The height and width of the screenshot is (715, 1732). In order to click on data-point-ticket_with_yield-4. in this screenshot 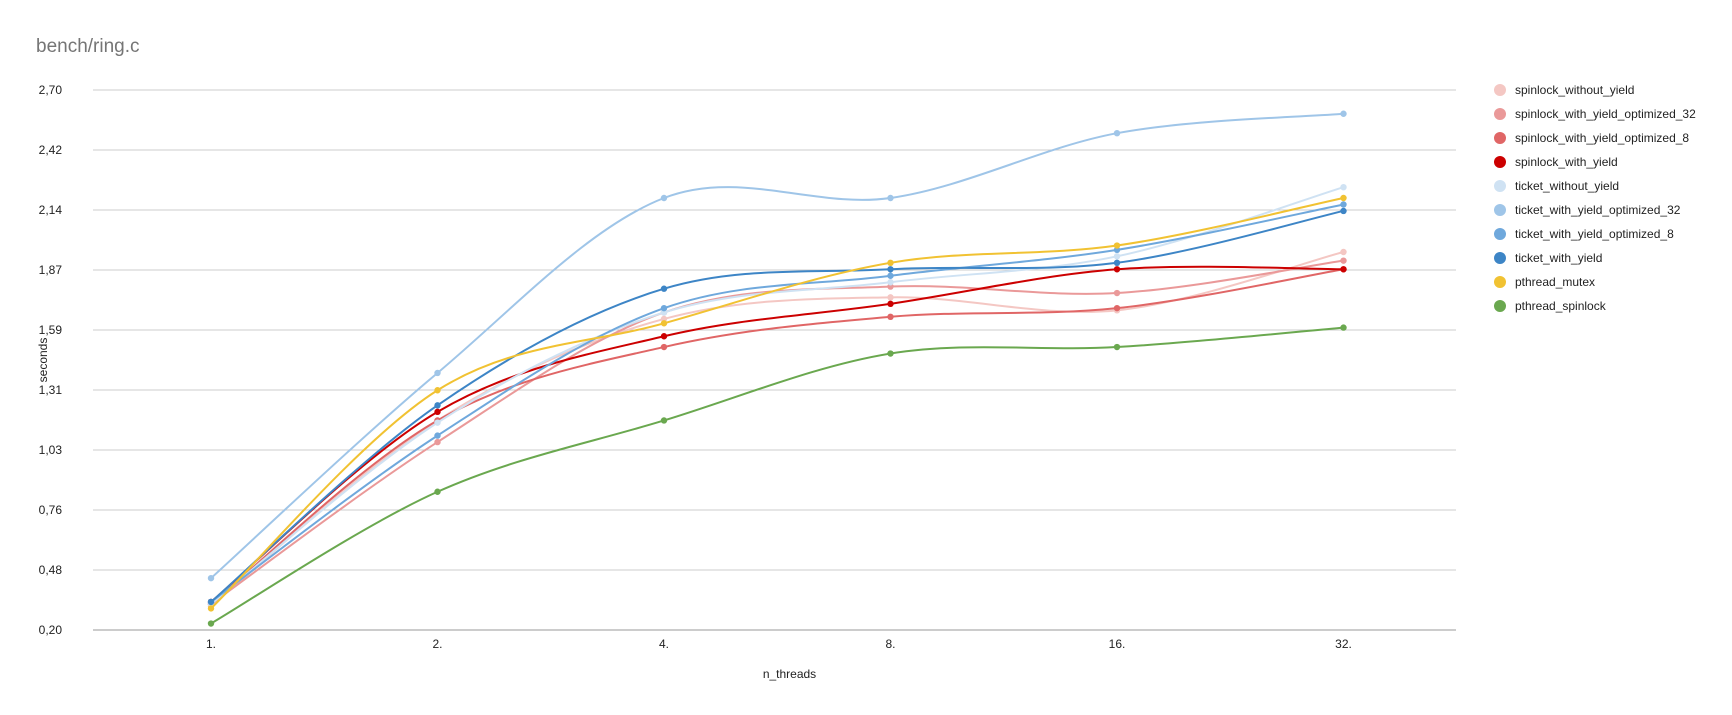, I will do `click(664, 288)`.